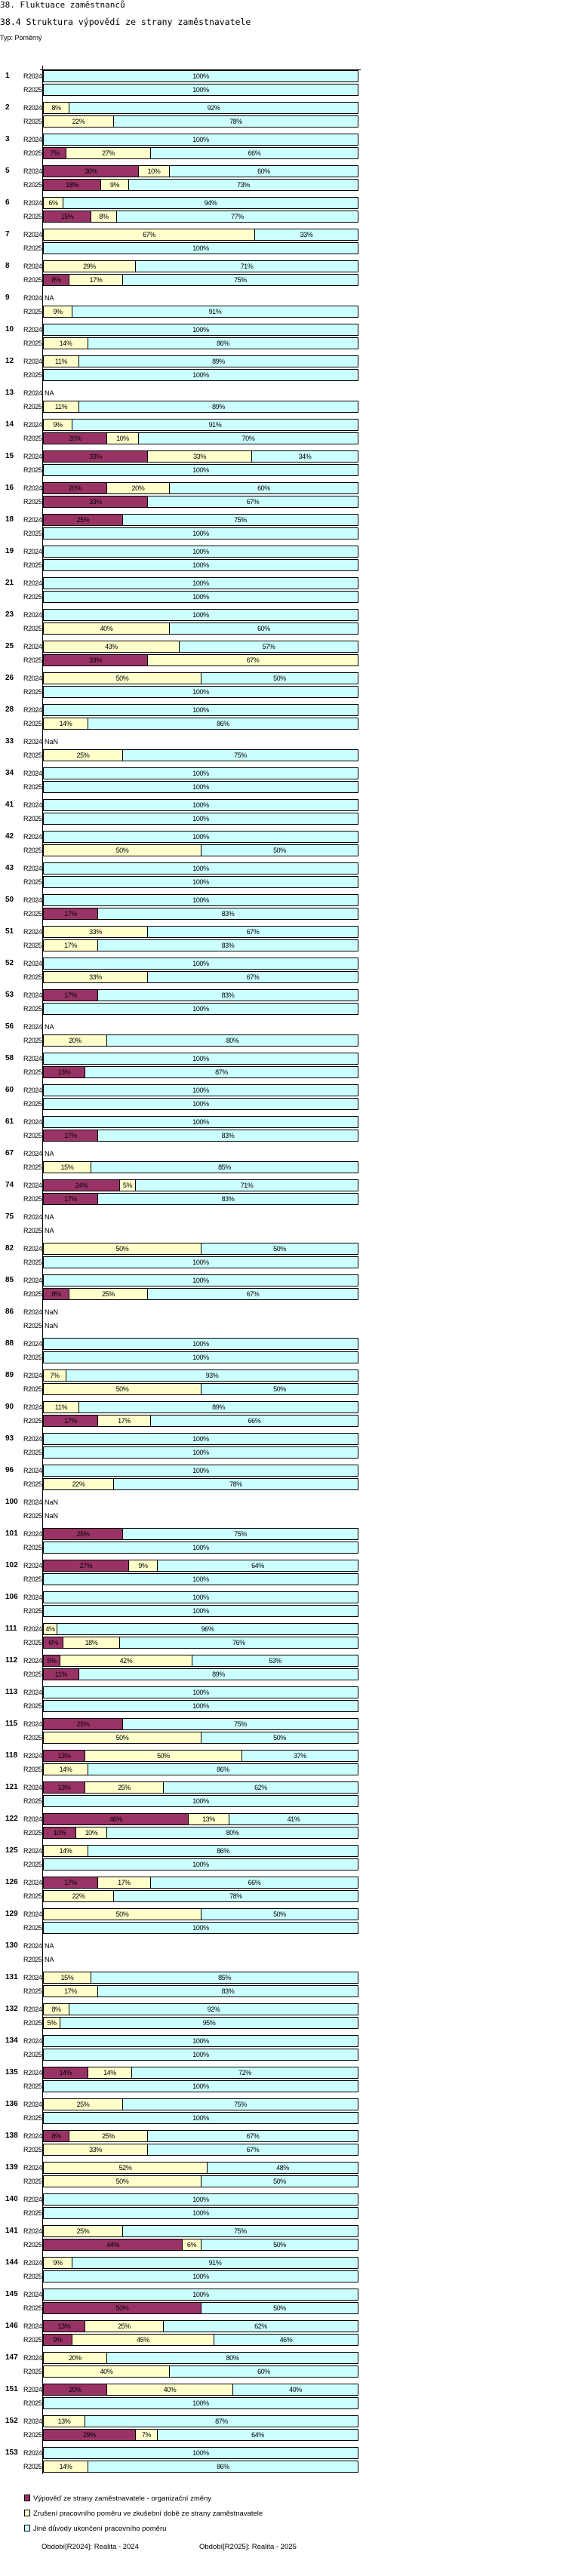 This screenshot has width=566, height=2576. I want to click on group-label: 135, so click(12, 2072).